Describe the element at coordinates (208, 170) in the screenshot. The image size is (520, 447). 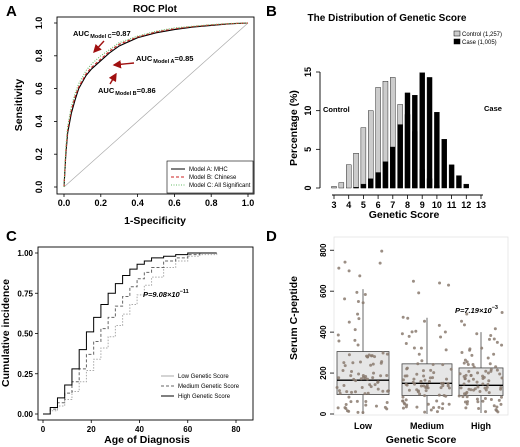
I see `legend-label-model-a: Model A: MHC` at that location.